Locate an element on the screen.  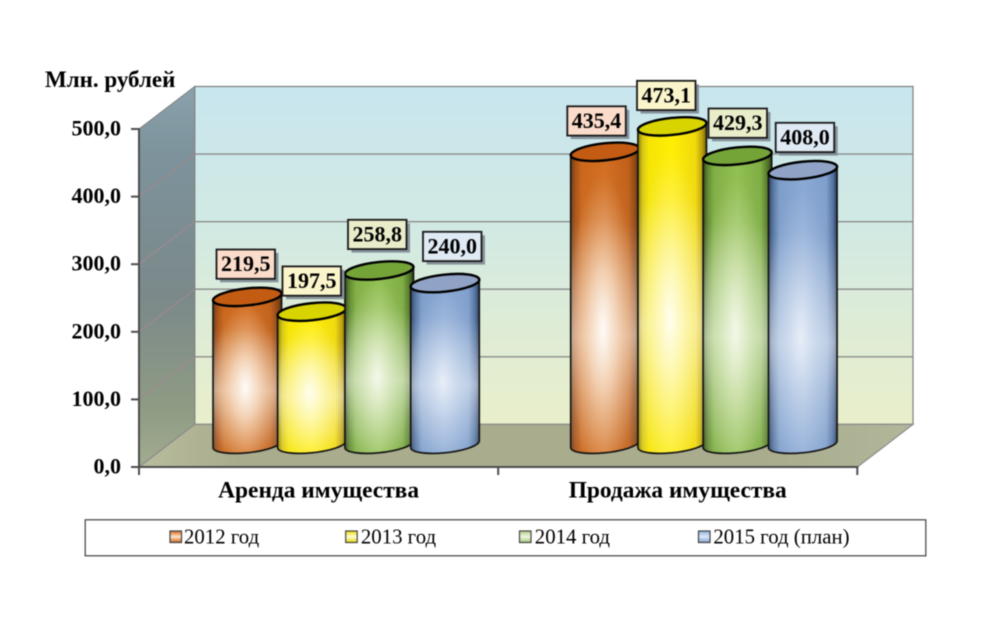
svg-text: Аренда имущества is located at coordinates (318, 491).